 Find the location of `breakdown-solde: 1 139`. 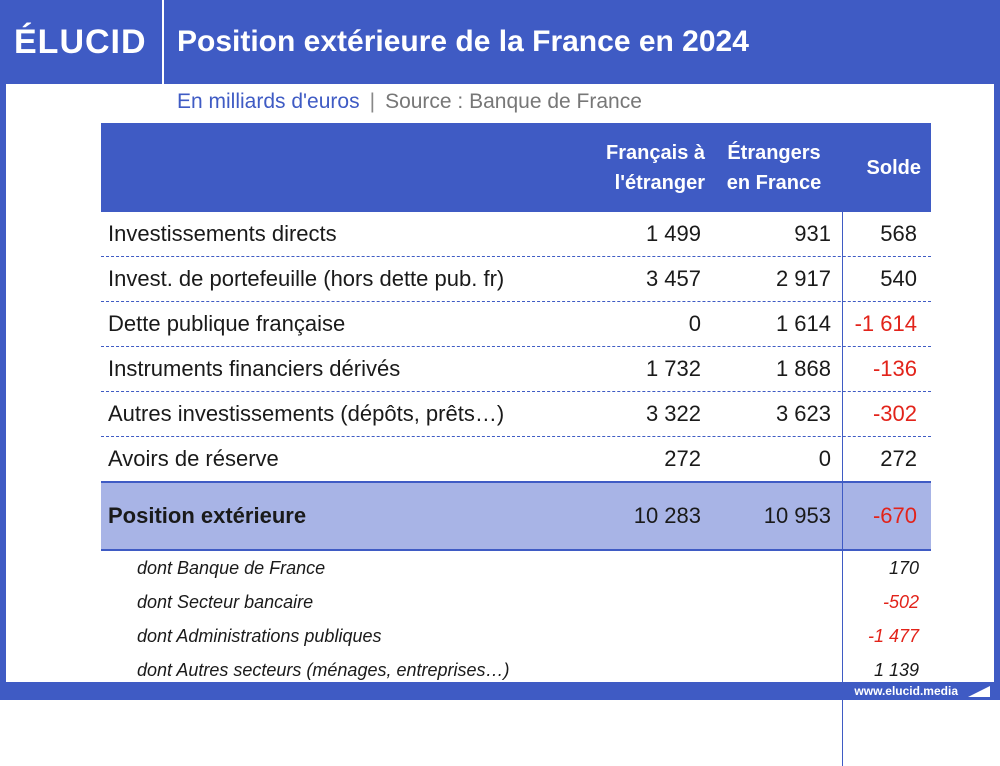

breakdown-solde: 1 139 is located at coordinates (896, 670).